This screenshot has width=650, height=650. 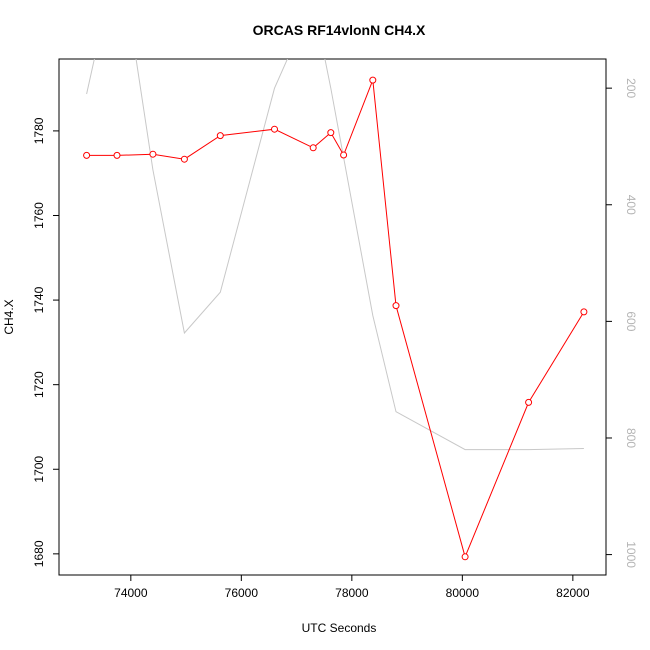 What do you see at coordinates (352, 593) in the screenshot?
I see `x-tick-label: 78000` at bounding box center [352, 593].